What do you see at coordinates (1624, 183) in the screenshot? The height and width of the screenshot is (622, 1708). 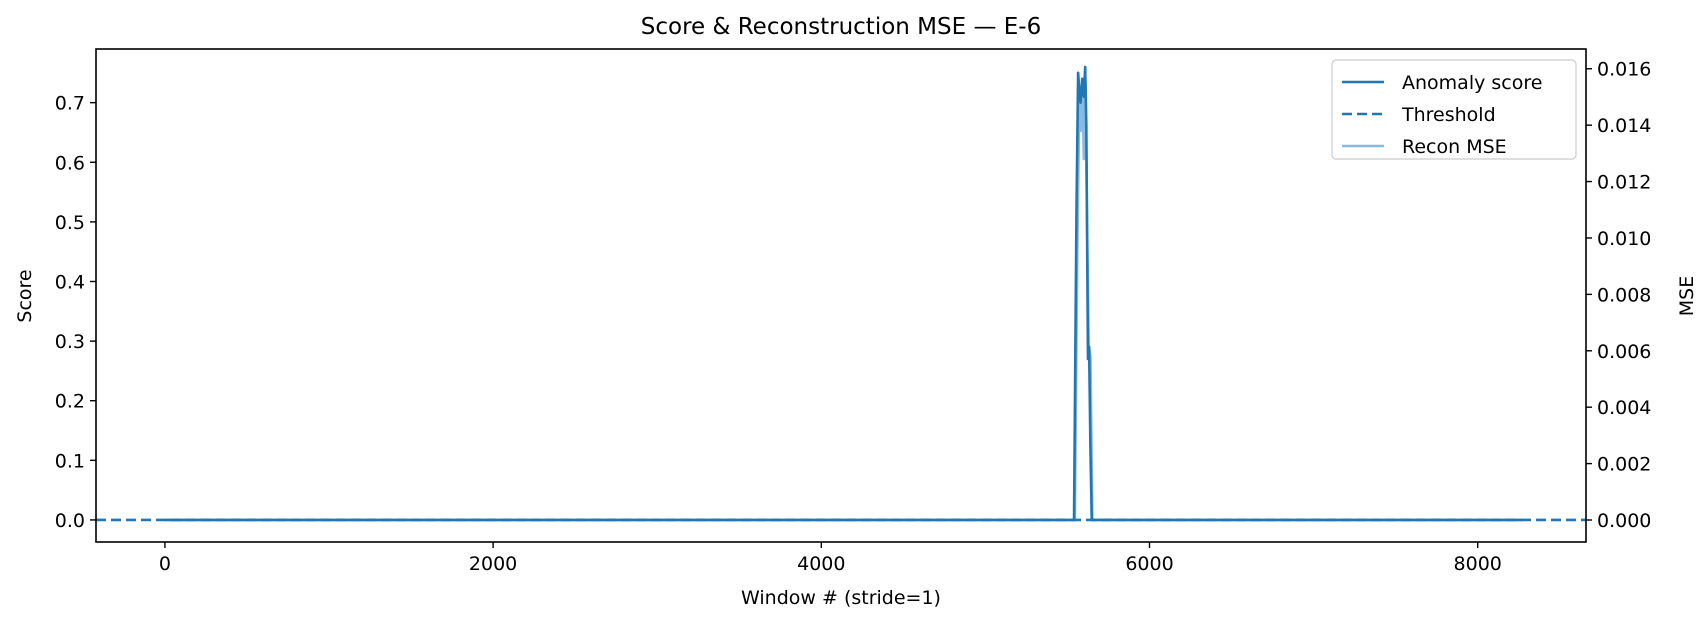 I see `y2-tick-label: 0.012` at bounding box center [1624, 183].